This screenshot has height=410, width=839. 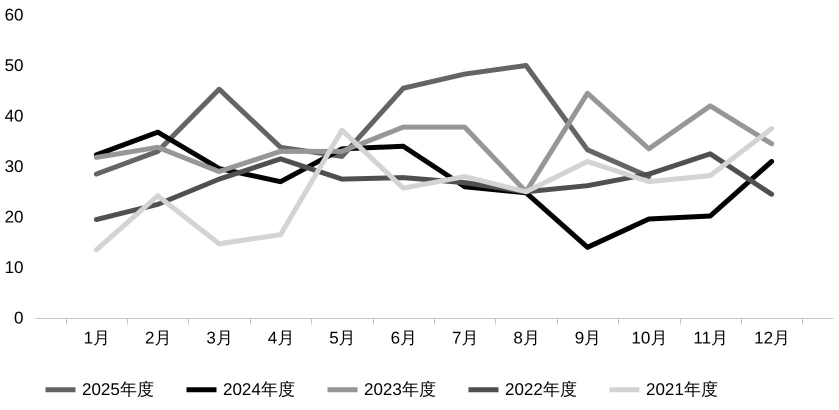 I want to click on y-tick-label: 10, so click(x=14, y=267).